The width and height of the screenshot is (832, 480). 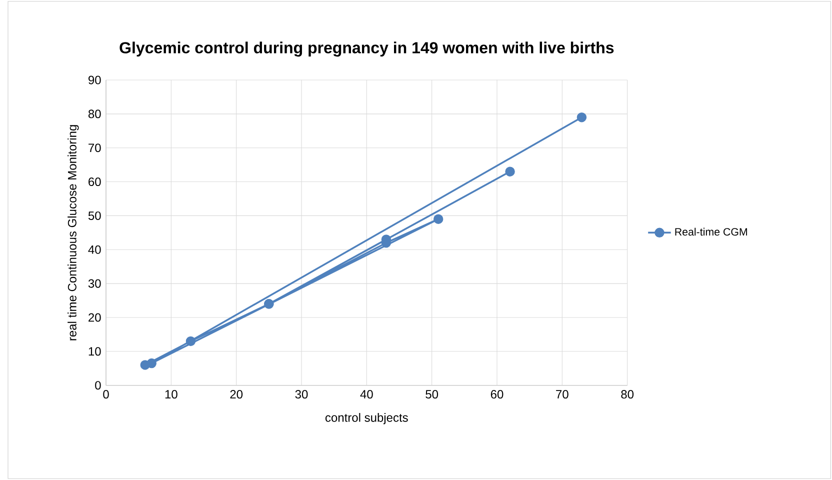 I want to click on x-tick-label: 0, so click(x=106, y=394).